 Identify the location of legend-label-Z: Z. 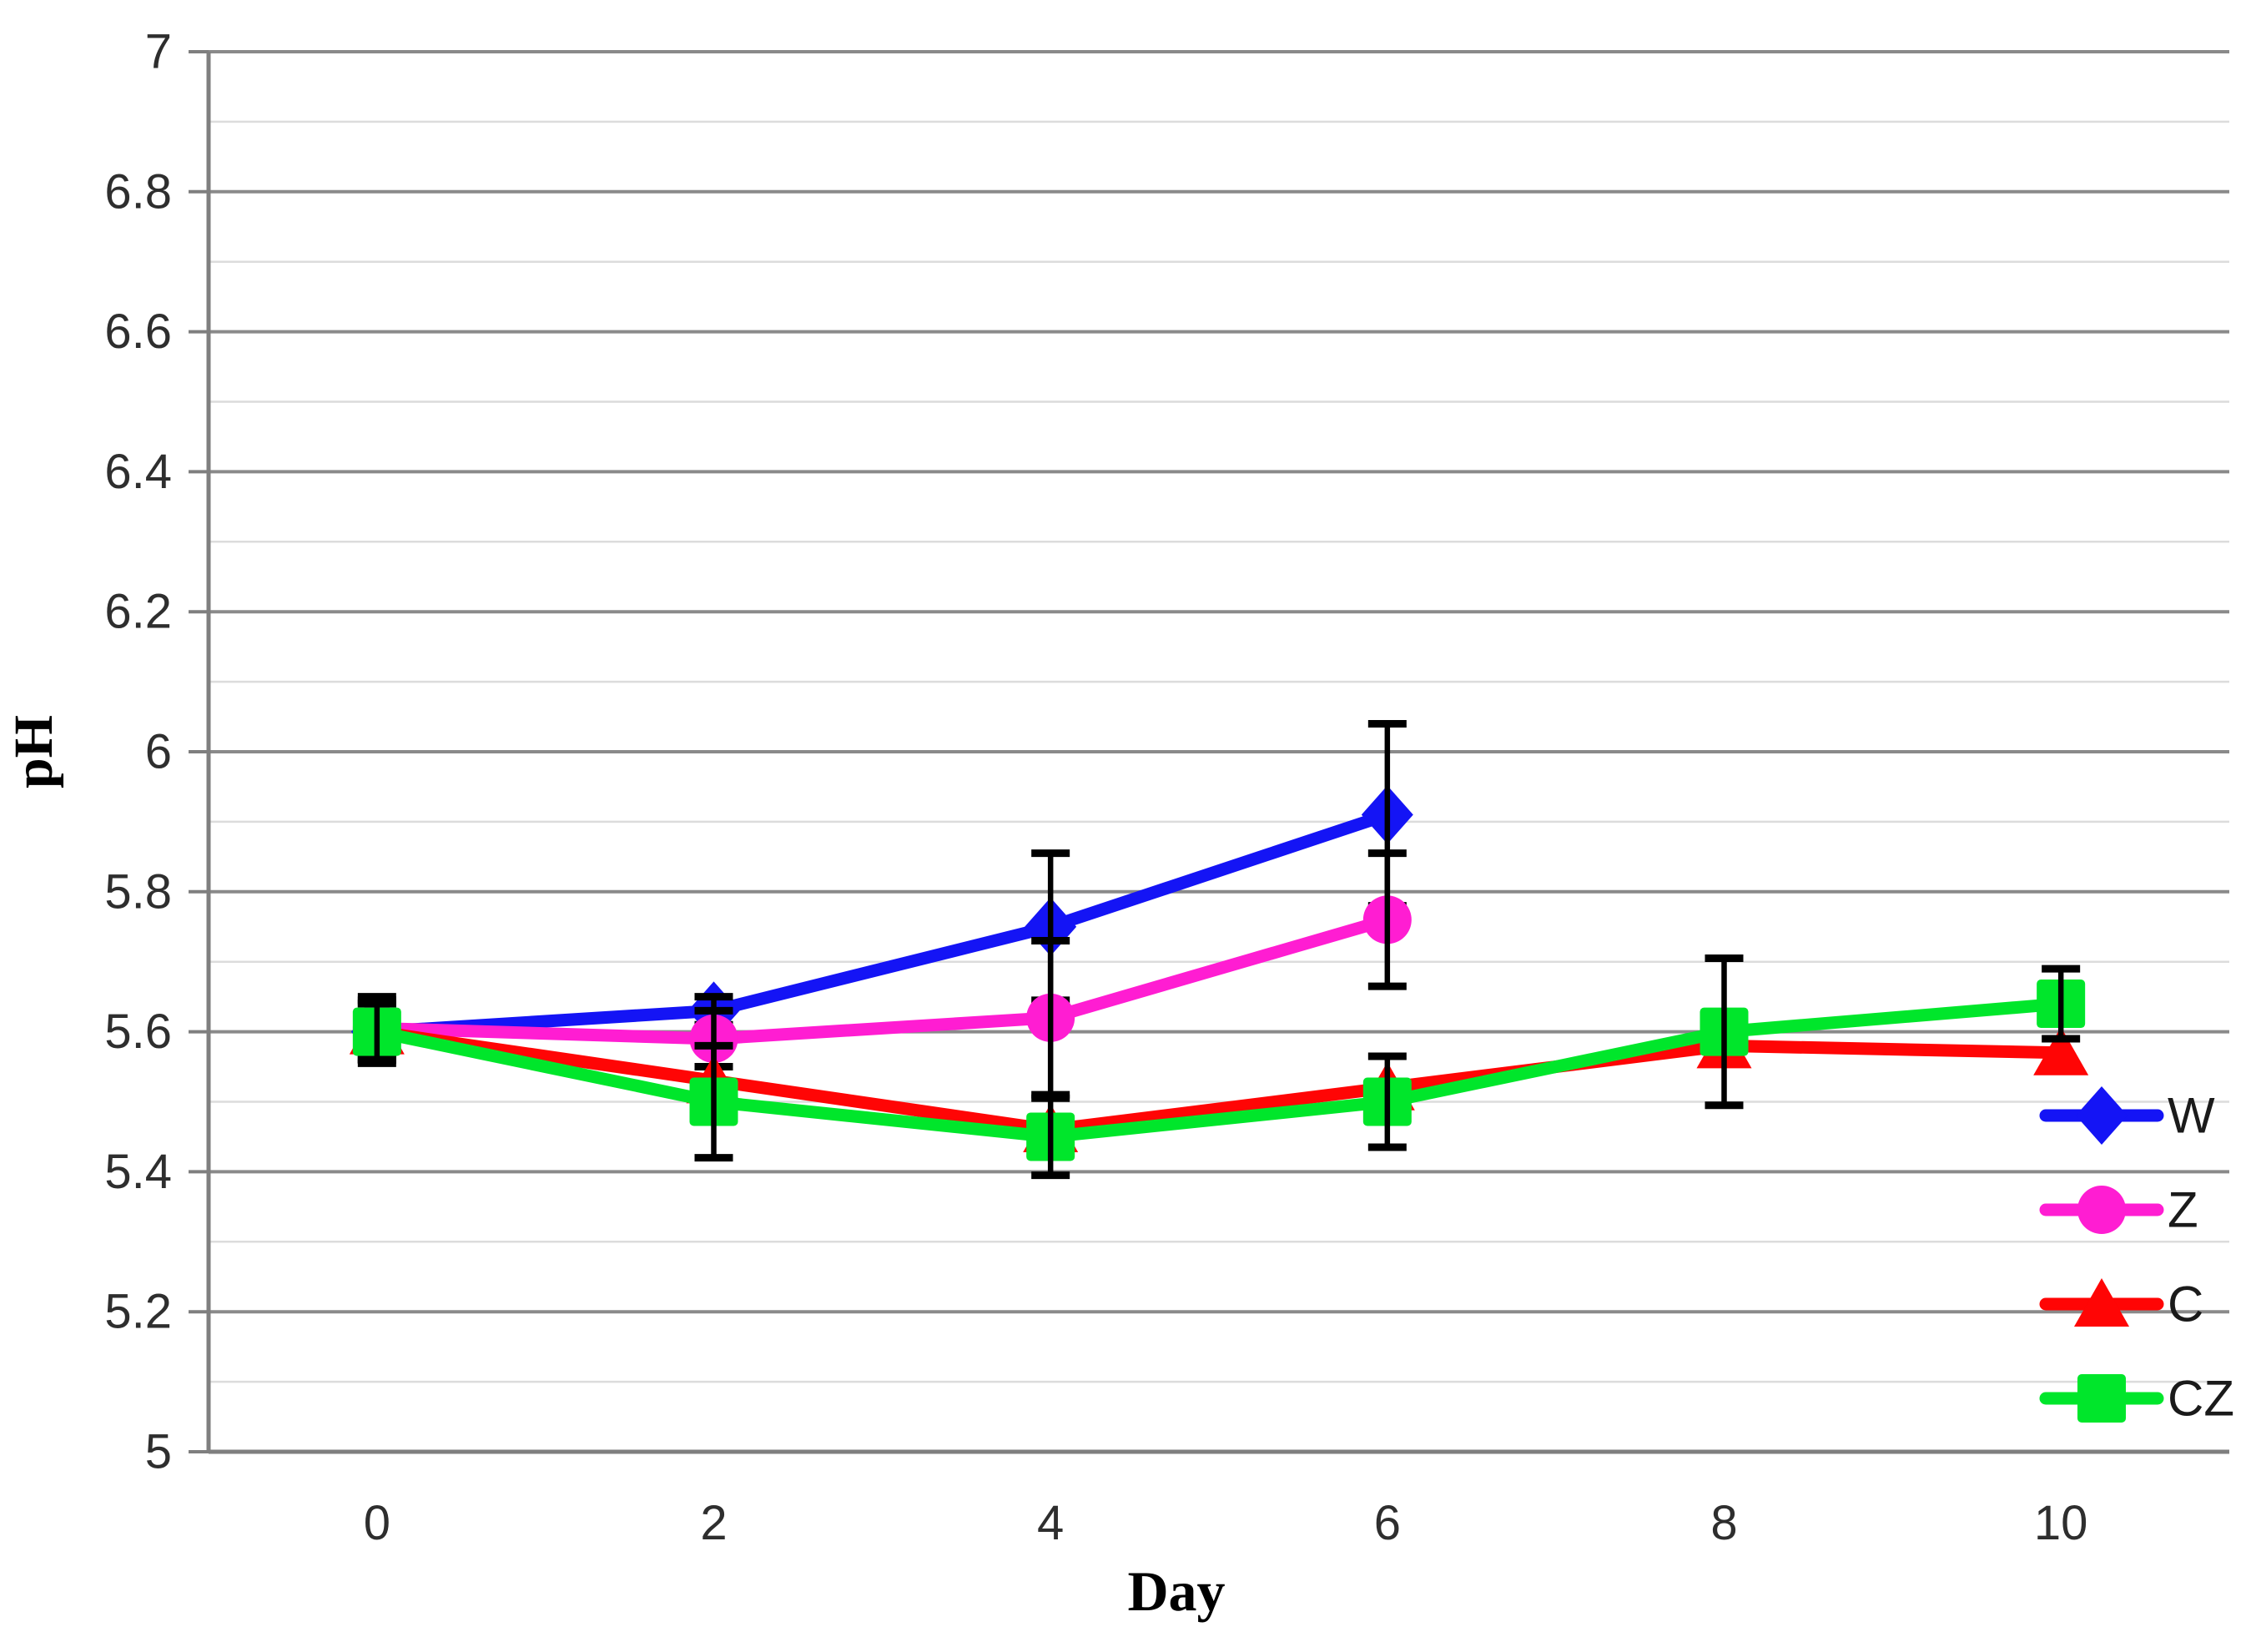
(2183, 1210).